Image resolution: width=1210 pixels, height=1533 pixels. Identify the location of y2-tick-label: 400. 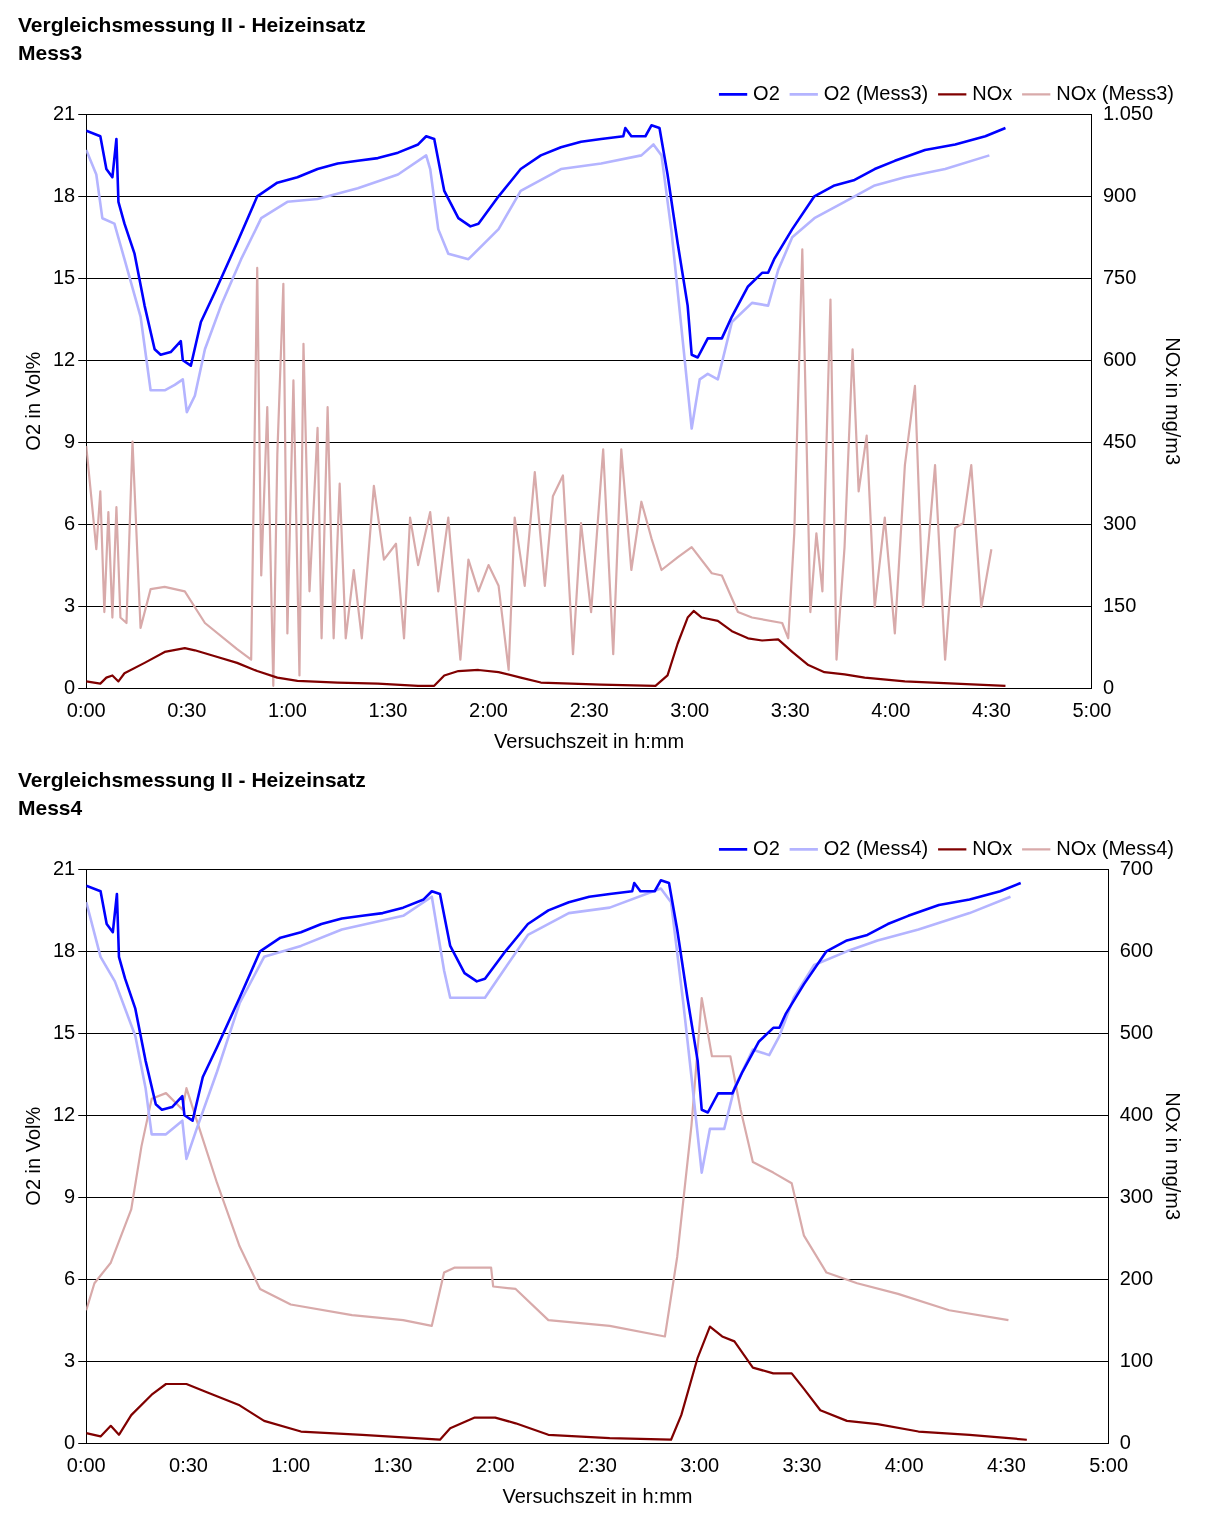
(1136, 1113).